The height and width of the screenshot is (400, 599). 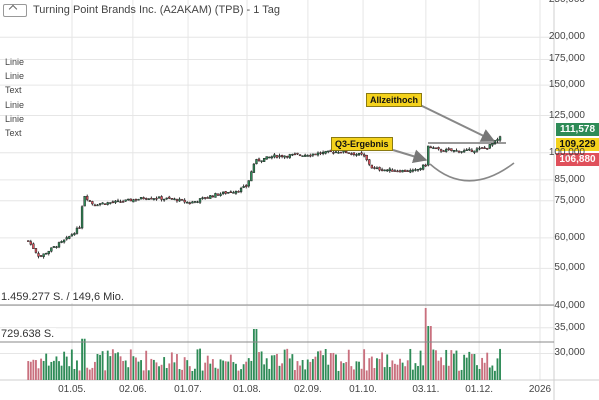 What do you see at coordinates (13, 133) in the screenshot?
I see `legend-item-text-2: Text` at bounding box center [13, 133].